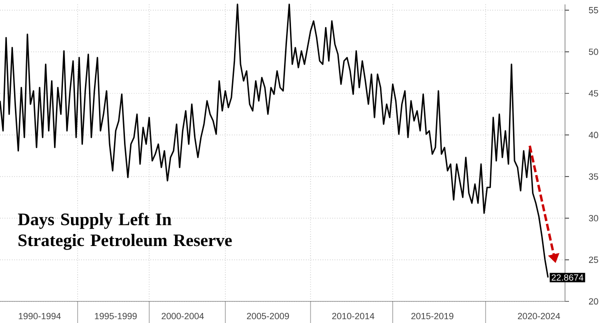 The height and width of the screenshot is (323, 599). I want to click on x-tick-label: 2010-2014, so click(353, 316).